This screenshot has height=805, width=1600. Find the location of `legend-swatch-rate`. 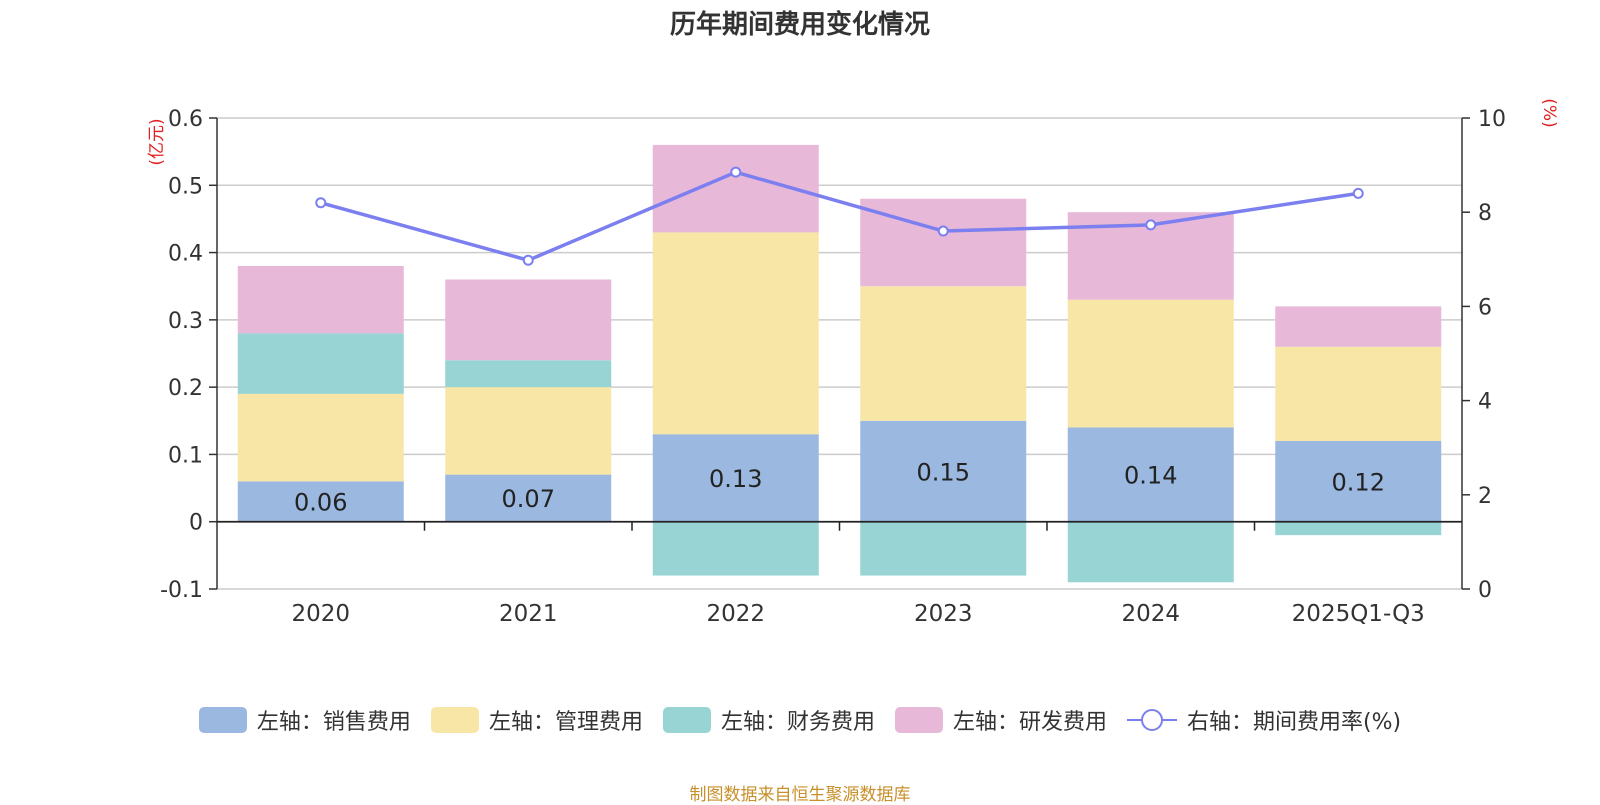

legend-swatch-rate is located at coordinates (1151, 720).